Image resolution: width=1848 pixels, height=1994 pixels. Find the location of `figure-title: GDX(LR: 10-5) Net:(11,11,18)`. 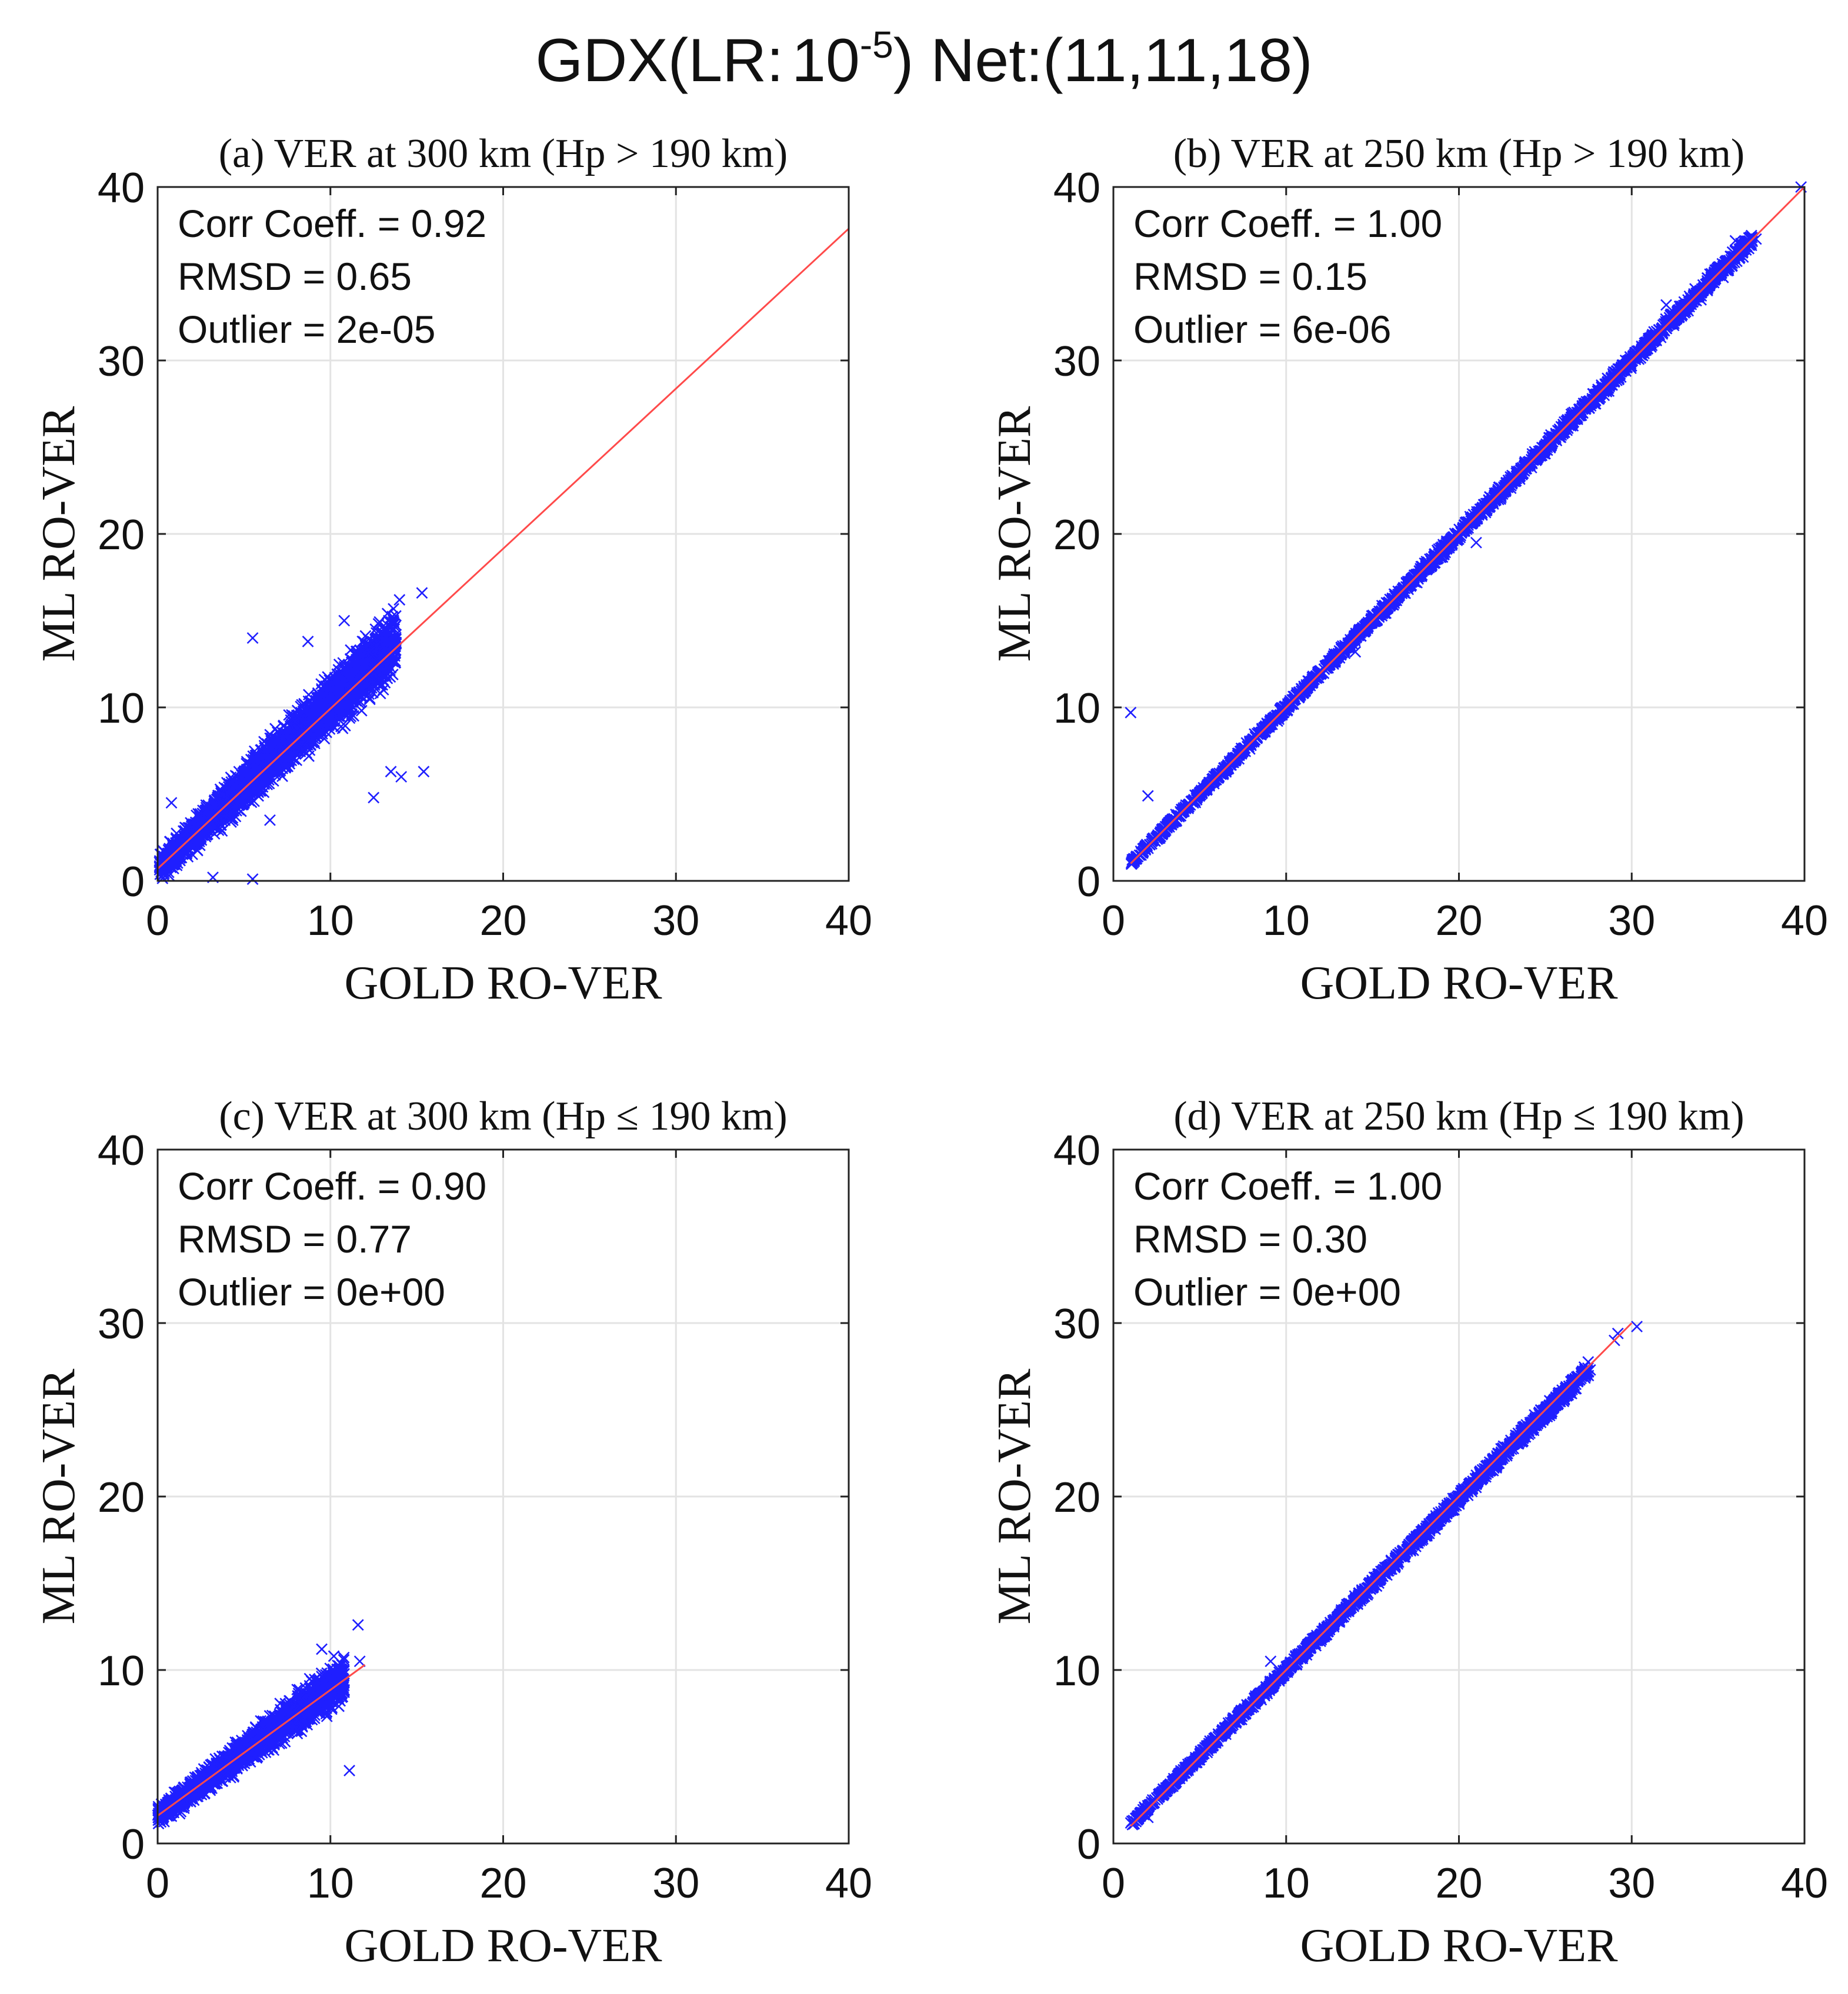

figure-title: GDX(LR: 10-5) Net:(11,11,18) is located at coordinates (923, 59).